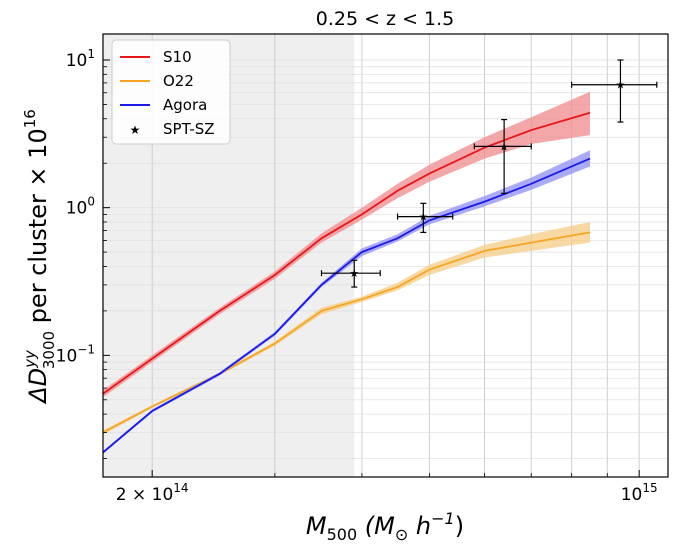 The width and height of the screenshot is (678, 547). What do you see at coordinates (80, 59) in the screenshot?
I see `y-tick-label: 10¹` at bounding box center [80, 59].